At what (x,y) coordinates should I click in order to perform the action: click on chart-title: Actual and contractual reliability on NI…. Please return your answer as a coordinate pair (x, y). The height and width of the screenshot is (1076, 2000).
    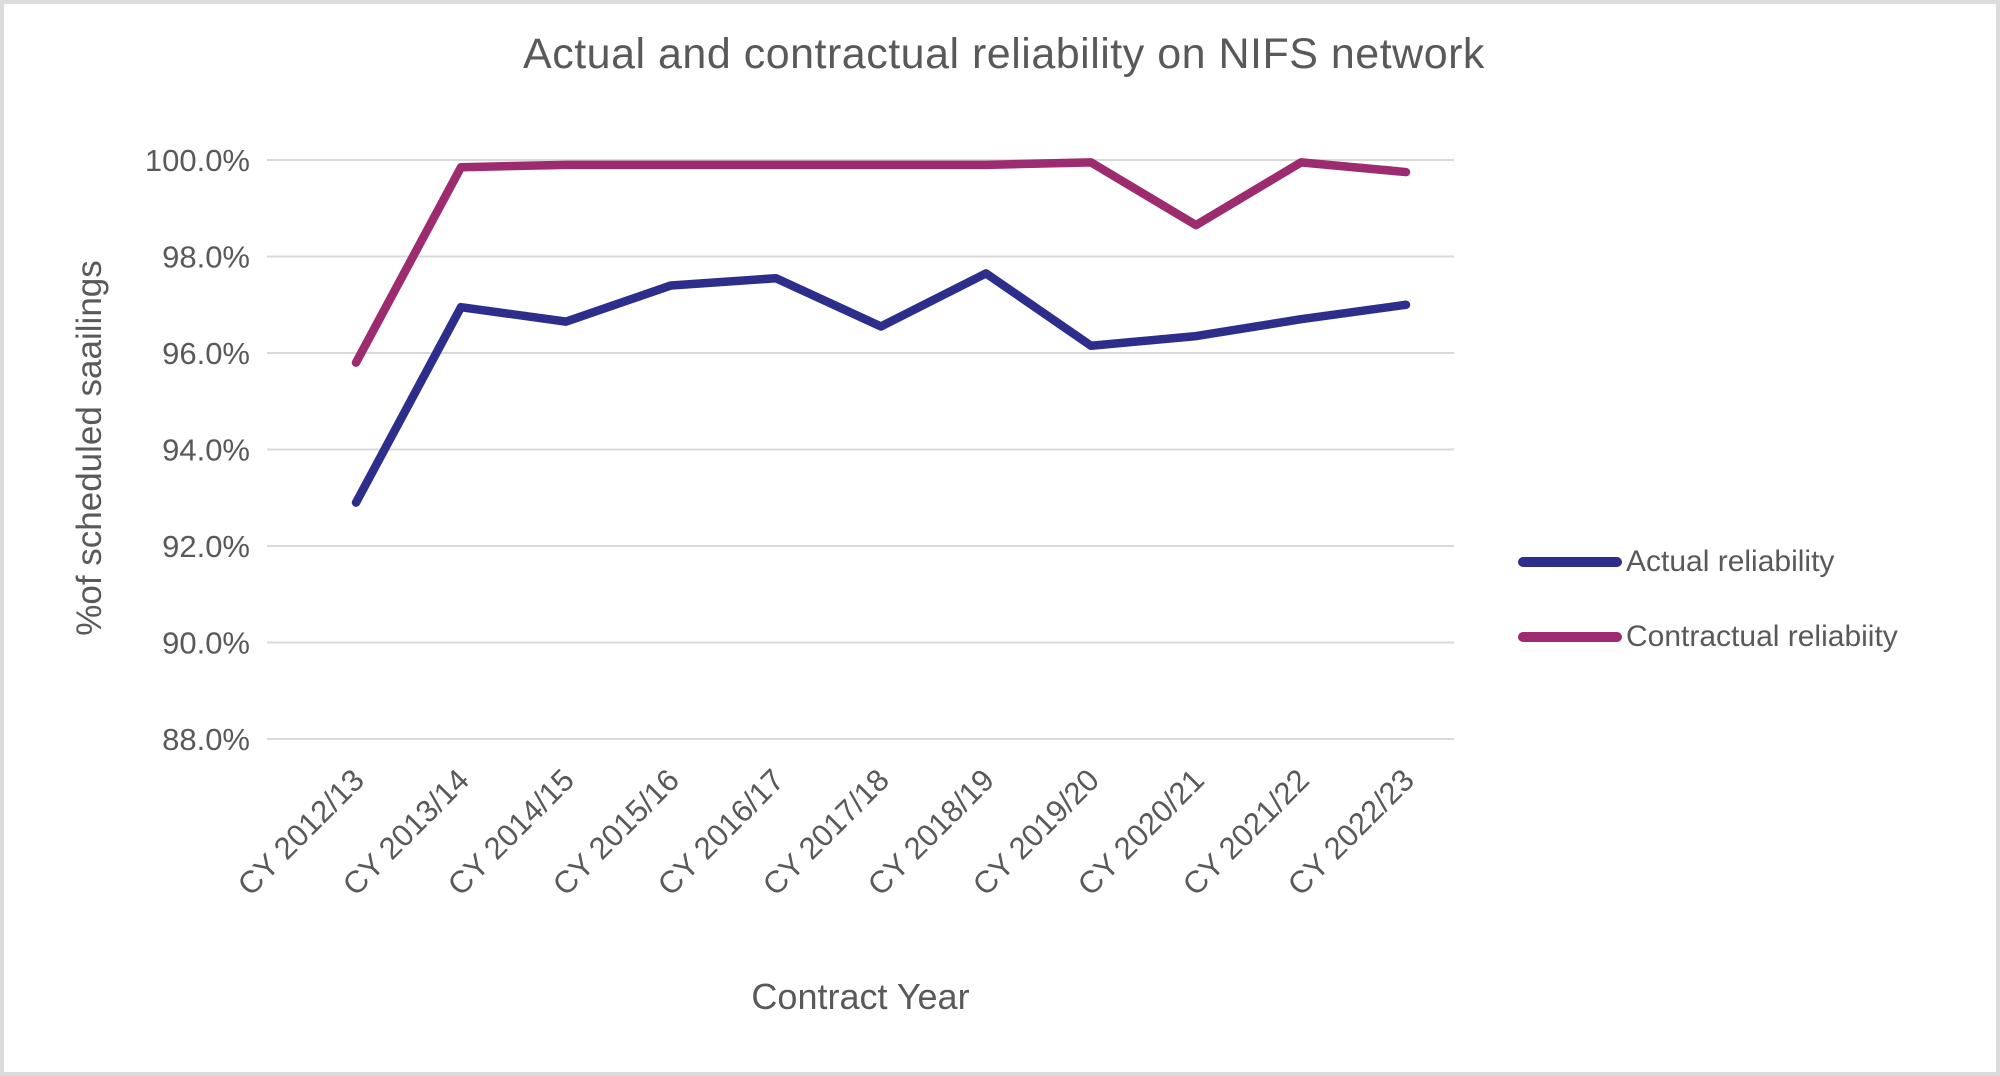
    Looking at the image, I should click on (1004, 54).